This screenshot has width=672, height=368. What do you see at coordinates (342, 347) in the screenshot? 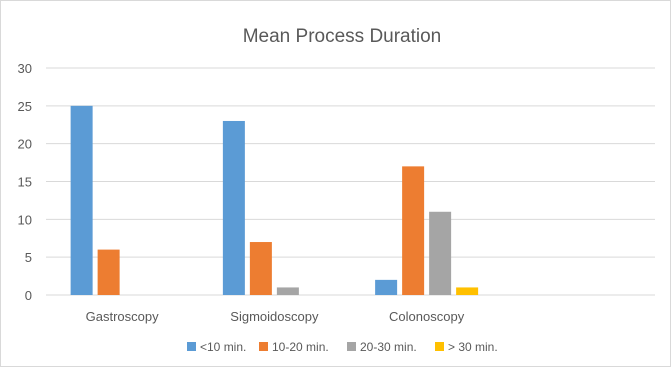
I see `legend: <10 min. 10-20 min. 20-30 min. > 30 min.` at bounding box center [342, 347].